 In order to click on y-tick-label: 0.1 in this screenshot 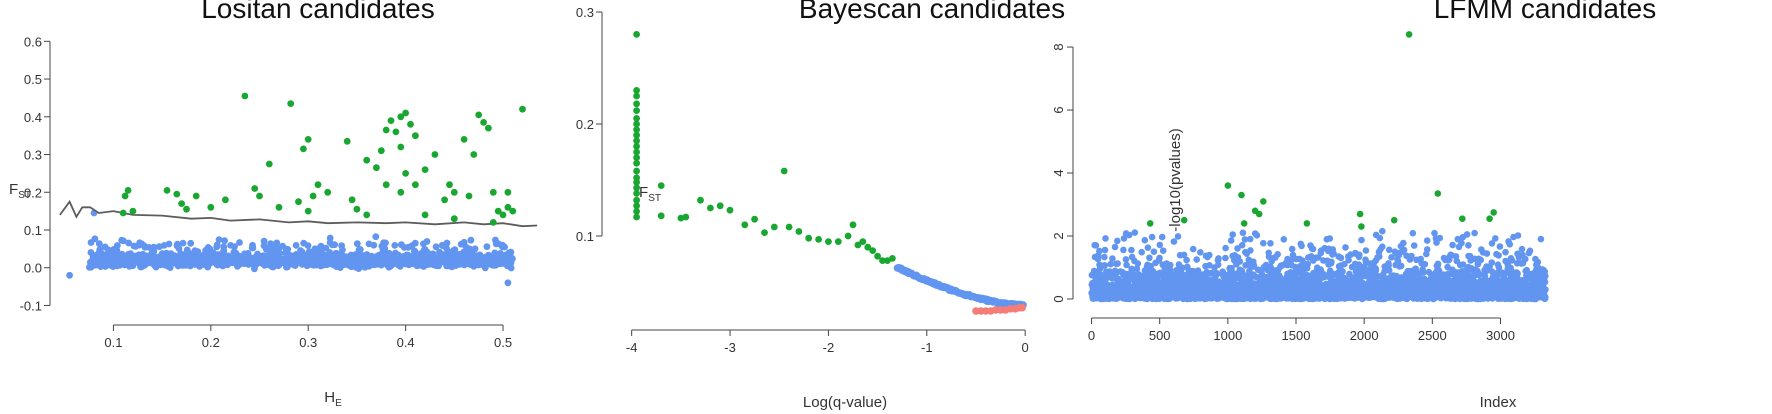, I will do `click(33, 230)`.